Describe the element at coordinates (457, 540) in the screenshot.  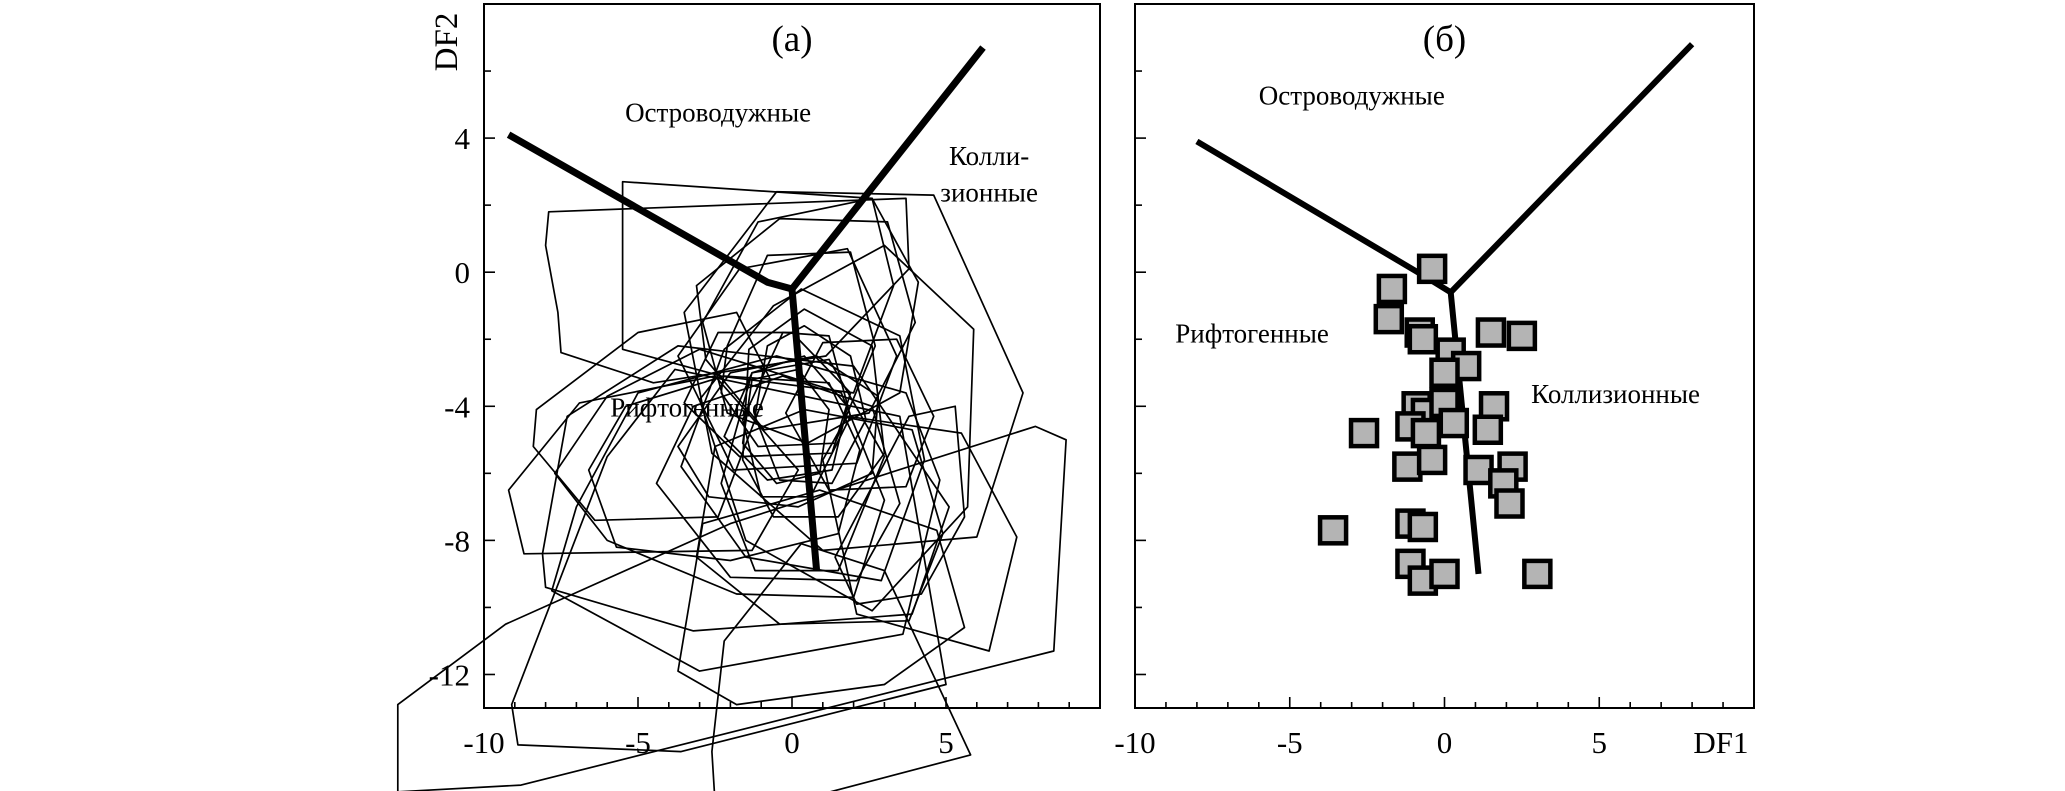
I see `y-tick-label: -8` at that location.